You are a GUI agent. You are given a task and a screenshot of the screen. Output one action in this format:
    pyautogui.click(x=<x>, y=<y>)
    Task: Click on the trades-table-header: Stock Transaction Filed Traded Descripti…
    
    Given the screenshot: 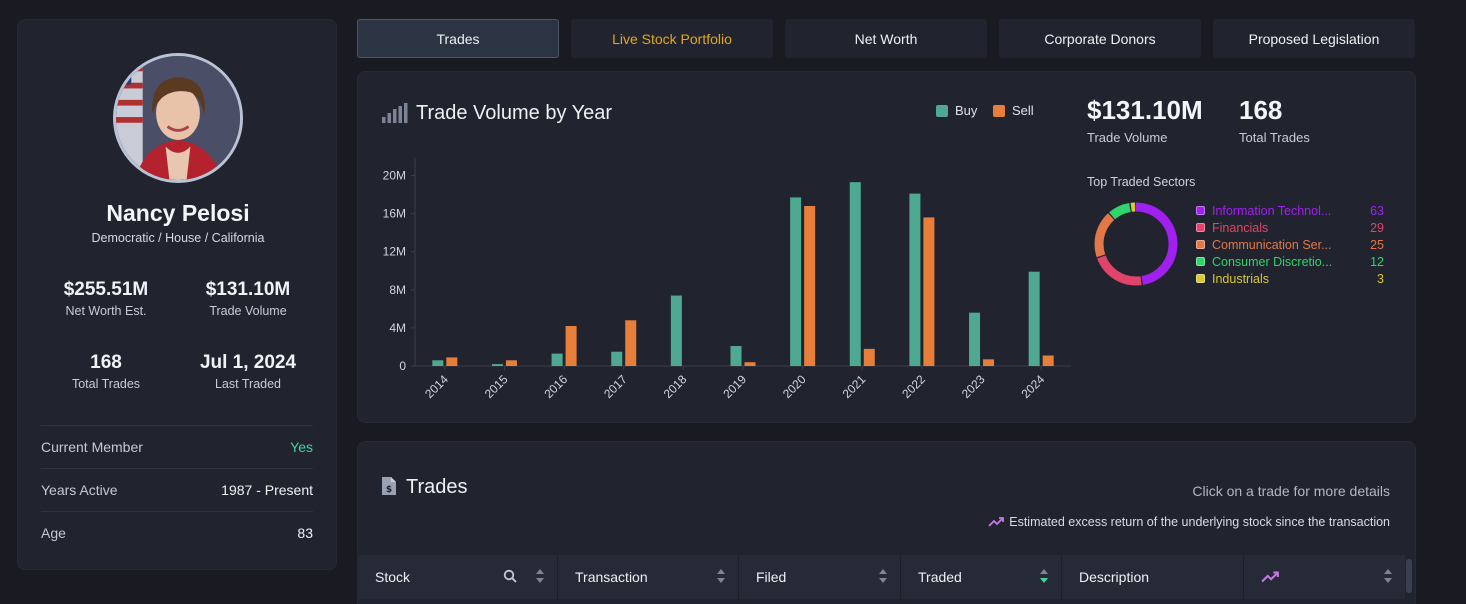 What is the action you would take?
    pyautogui.click(x=881, y=577)
    